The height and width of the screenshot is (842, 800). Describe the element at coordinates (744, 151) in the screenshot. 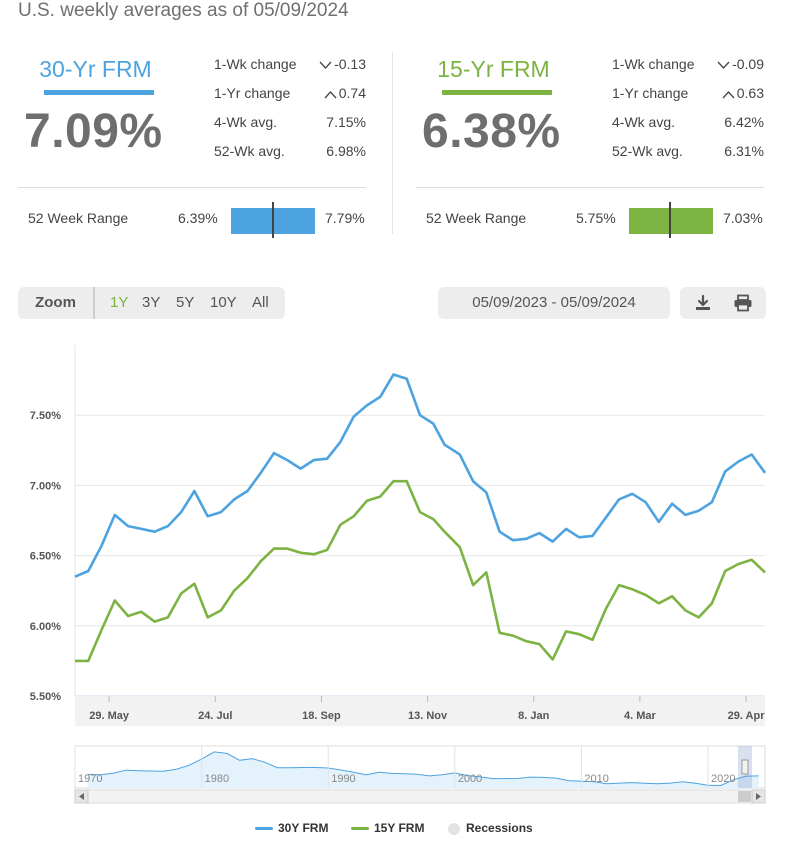

I see `stat-value: 6.31%` at that location.